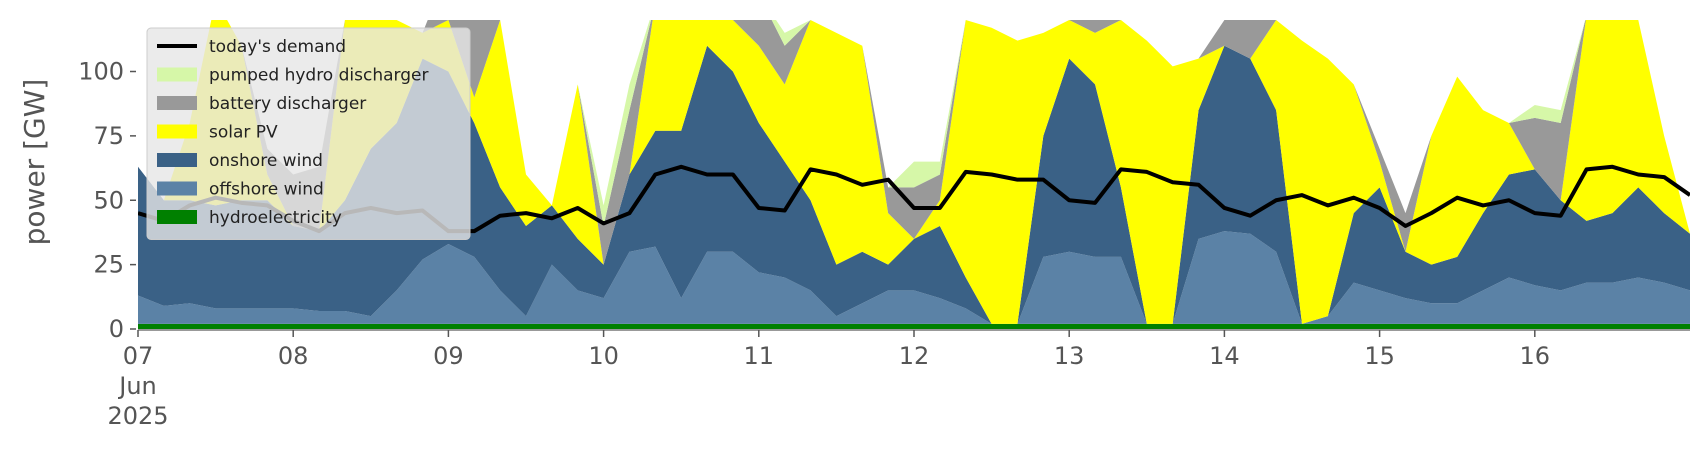 Image resolution: width=1706 pixels, height=460 pixels. What do you see at coordinates (318, 76) in the screenshot?
I see `legend-label: pumped hydro discharger` at bounding box center [318, 76].